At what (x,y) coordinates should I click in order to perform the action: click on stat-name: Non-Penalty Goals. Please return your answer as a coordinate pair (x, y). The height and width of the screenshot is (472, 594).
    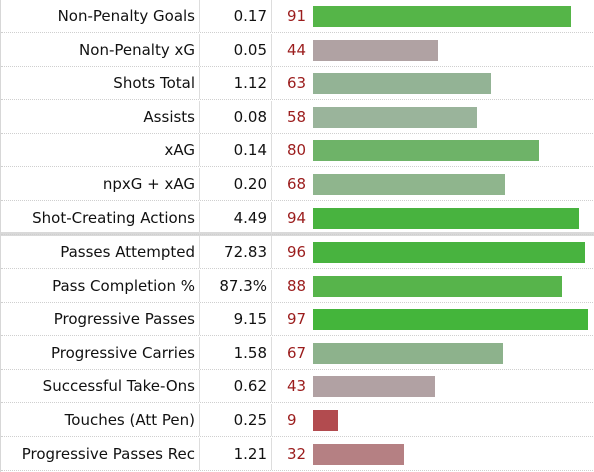
    Looking at the image, I should click on (100, 16).